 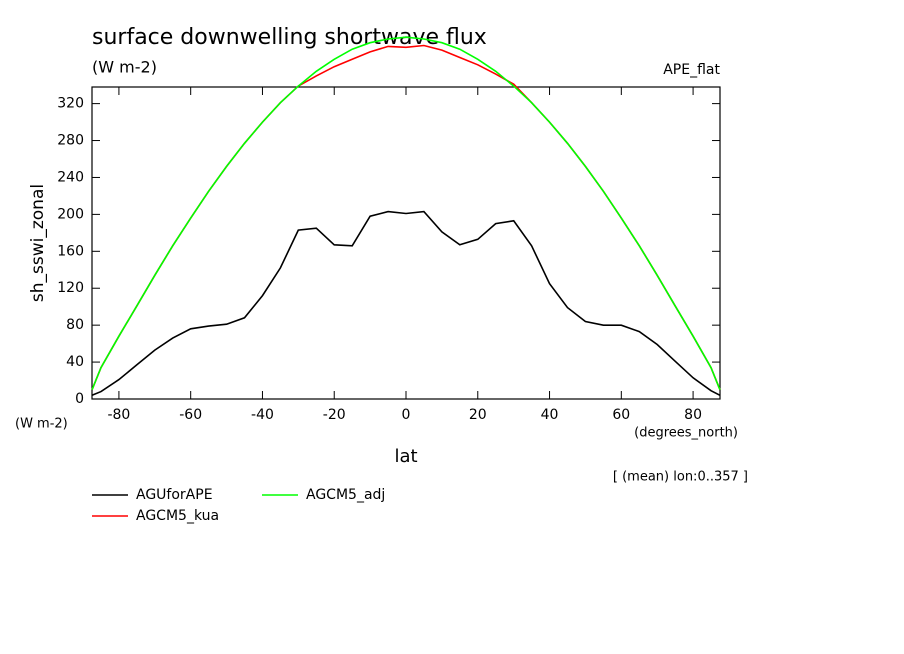 What do you see at coordinates (70, 288) in the screenshot?
I see `y-tick-label: 120` at bounding box center [70, 288].